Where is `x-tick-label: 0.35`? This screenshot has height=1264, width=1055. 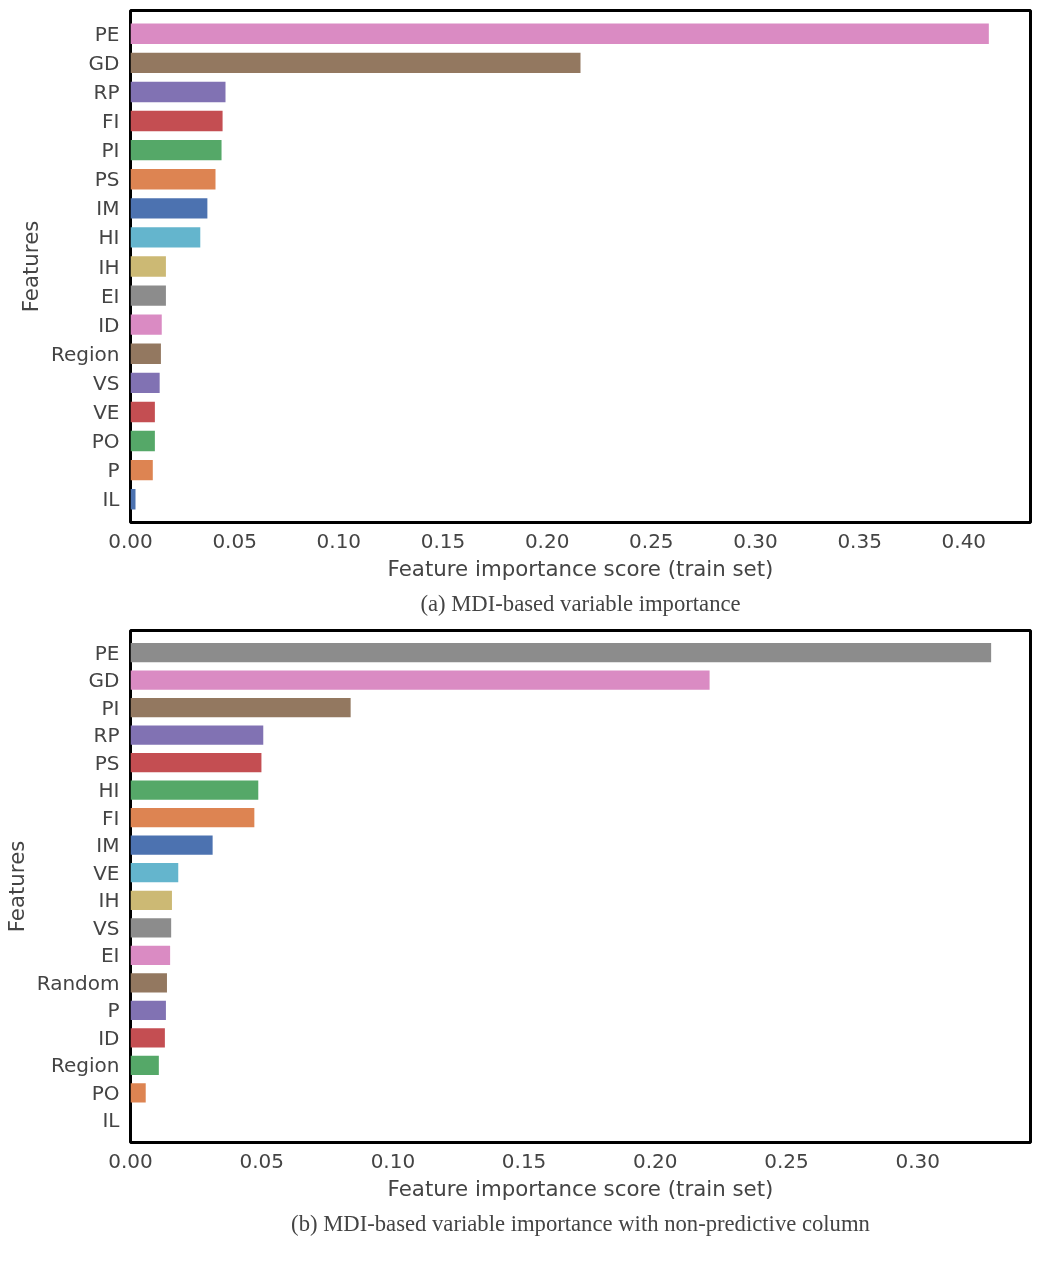 x-tick-label: 0.35 is located at coordinates (859, 540).